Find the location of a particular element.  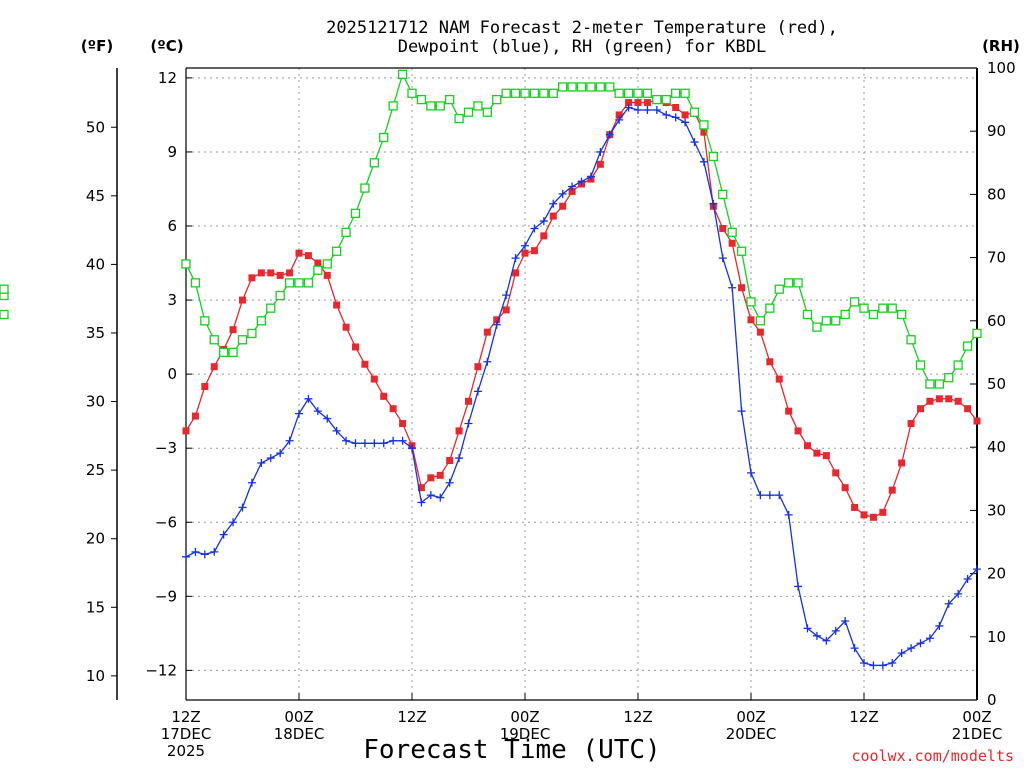

time-tick-label: 00Z is located at coordinates (750, 717).